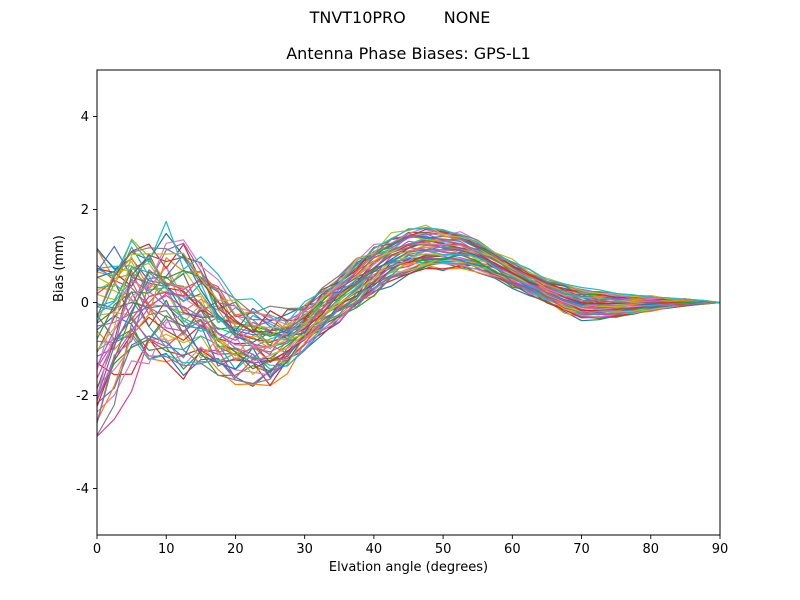 This screenshot has width=800, height=600. I want to click on y-tick-label: -4, so click(82, 489).